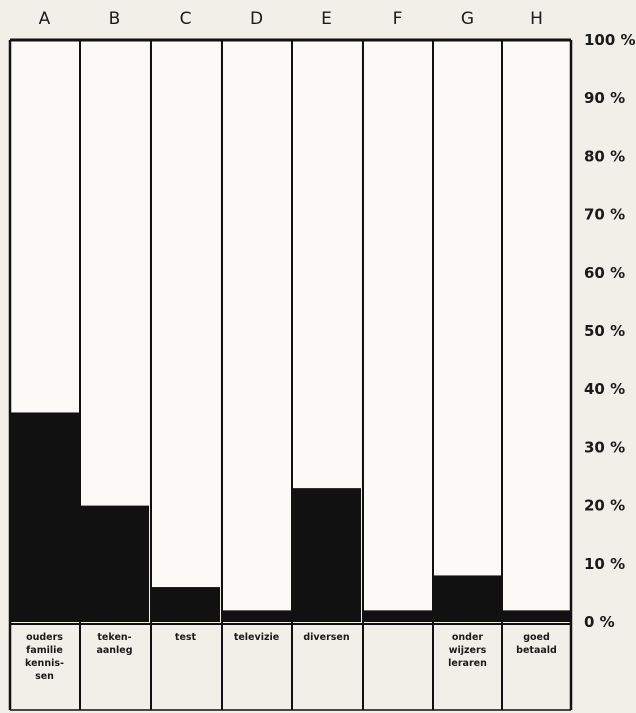  Describe the element at coordinates (467, 663) in the screenshot. I see `category-label-g: leraren` at that location.